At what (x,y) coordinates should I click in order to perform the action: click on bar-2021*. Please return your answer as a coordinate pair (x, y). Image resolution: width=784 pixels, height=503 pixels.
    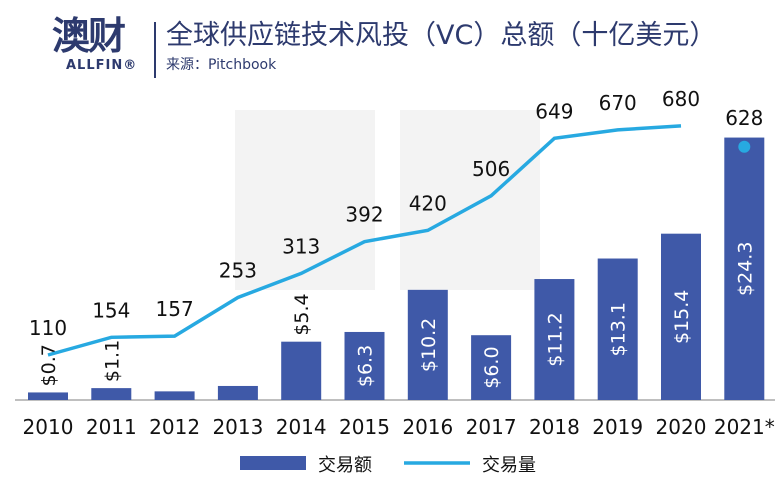
    Looking at the image, I should click on (744, 268).